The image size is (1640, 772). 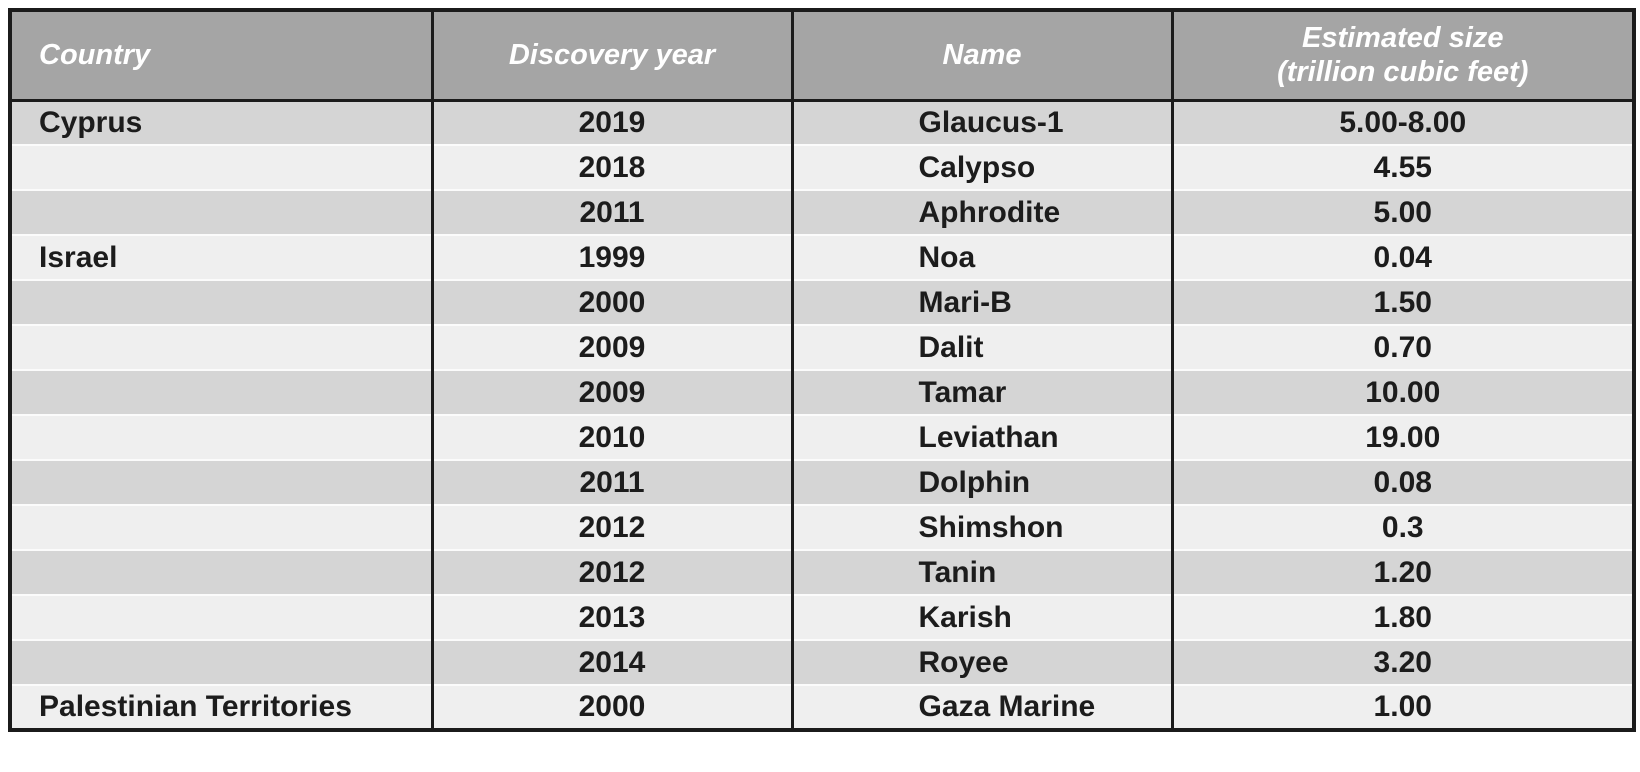 I want to click on column-header-country: Country, so click(x=221, y=56).